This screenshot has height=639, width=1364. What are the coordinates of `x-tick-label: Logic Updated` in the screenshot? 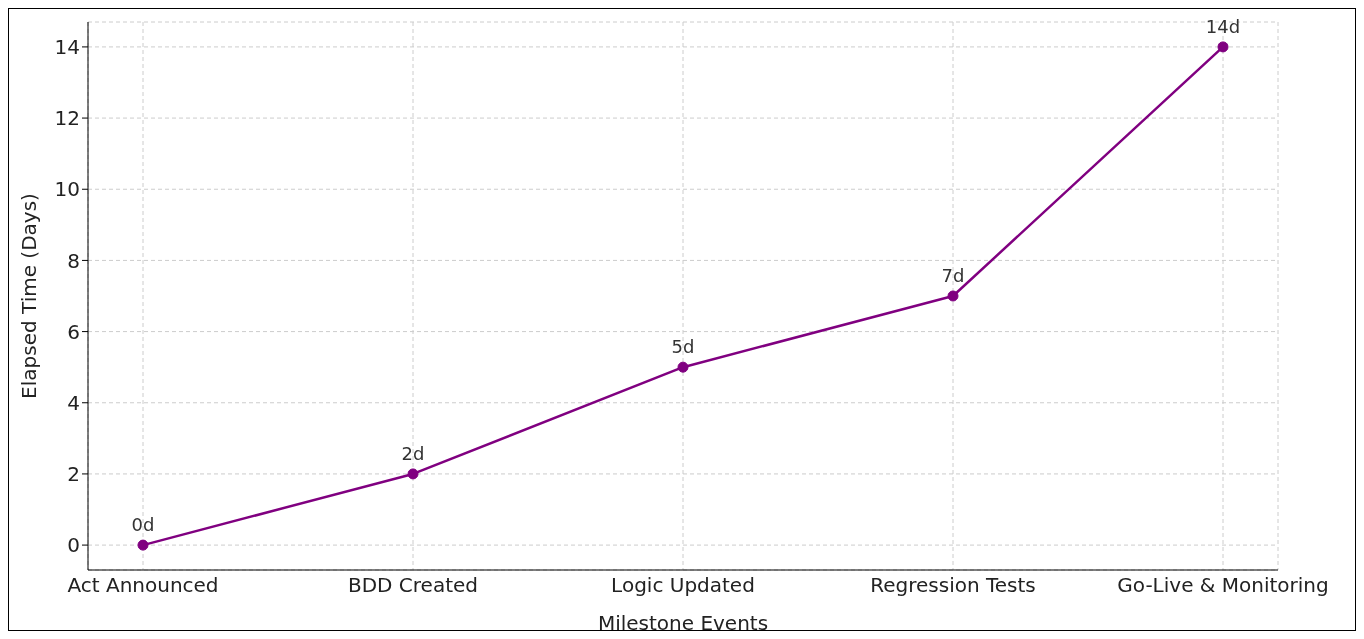 It's located at (683, 585).